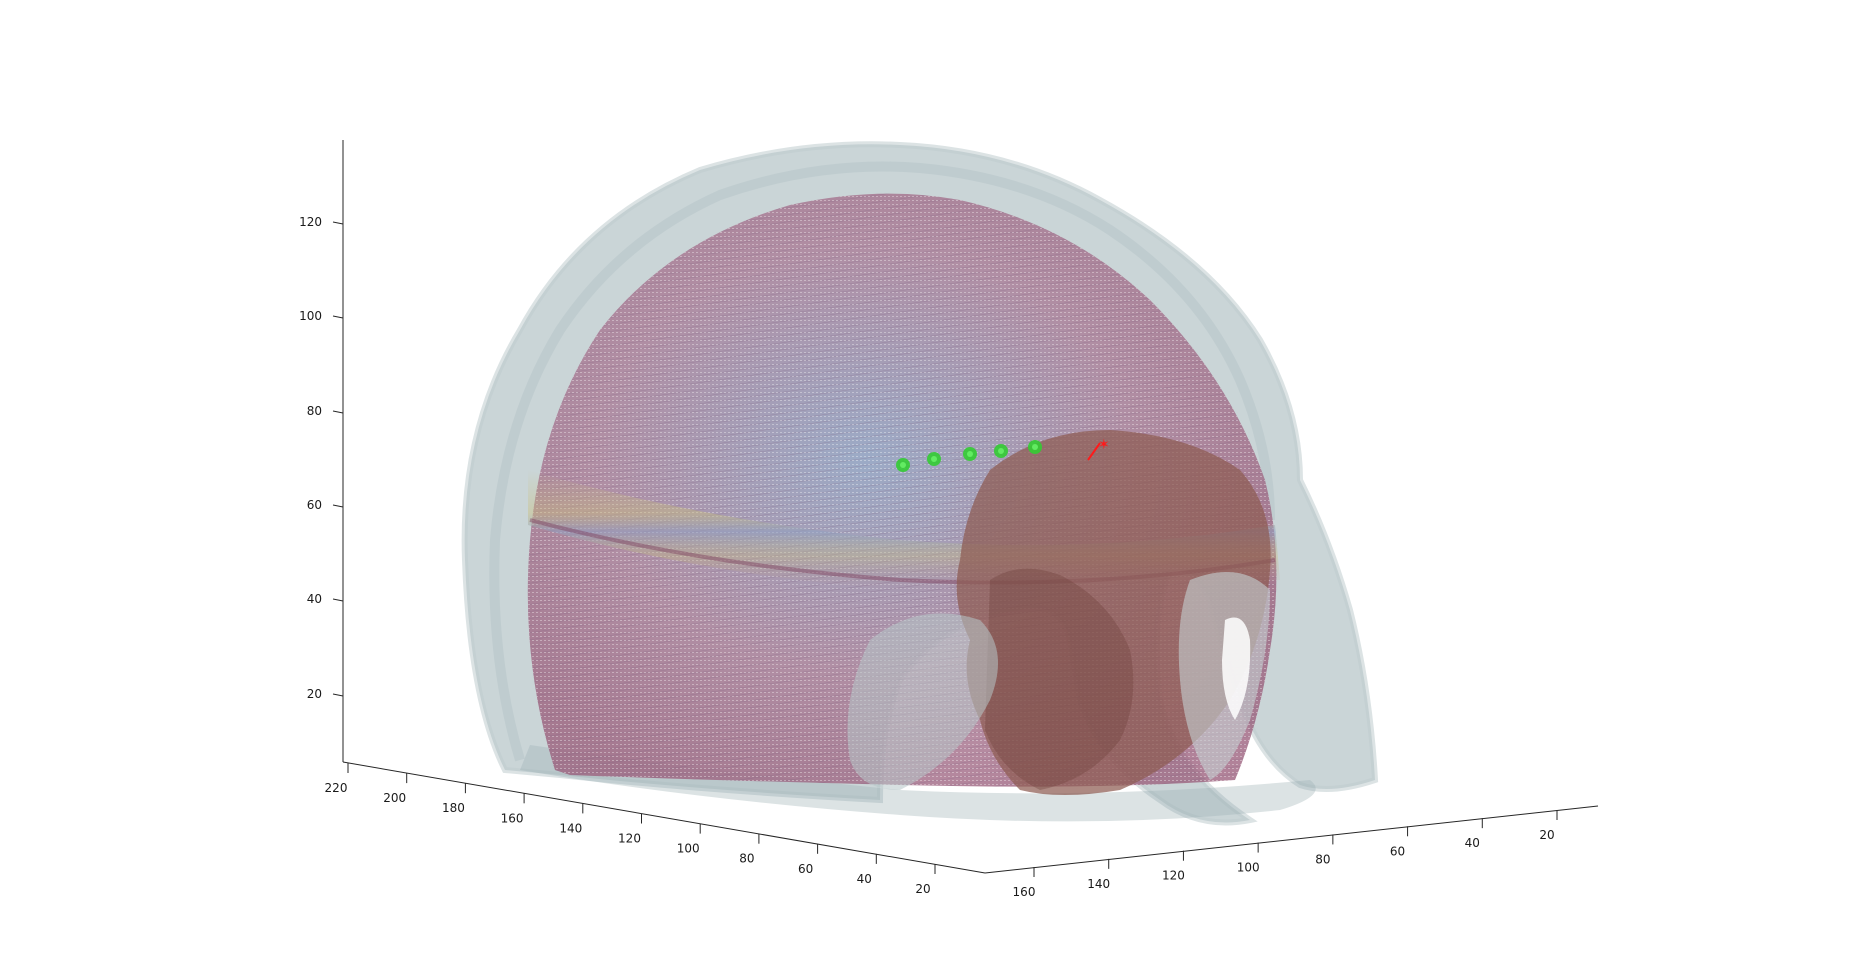 This screenshot has width=1853, height=970. I want to click on x-left-tick-label: 100, so click(688, 849).